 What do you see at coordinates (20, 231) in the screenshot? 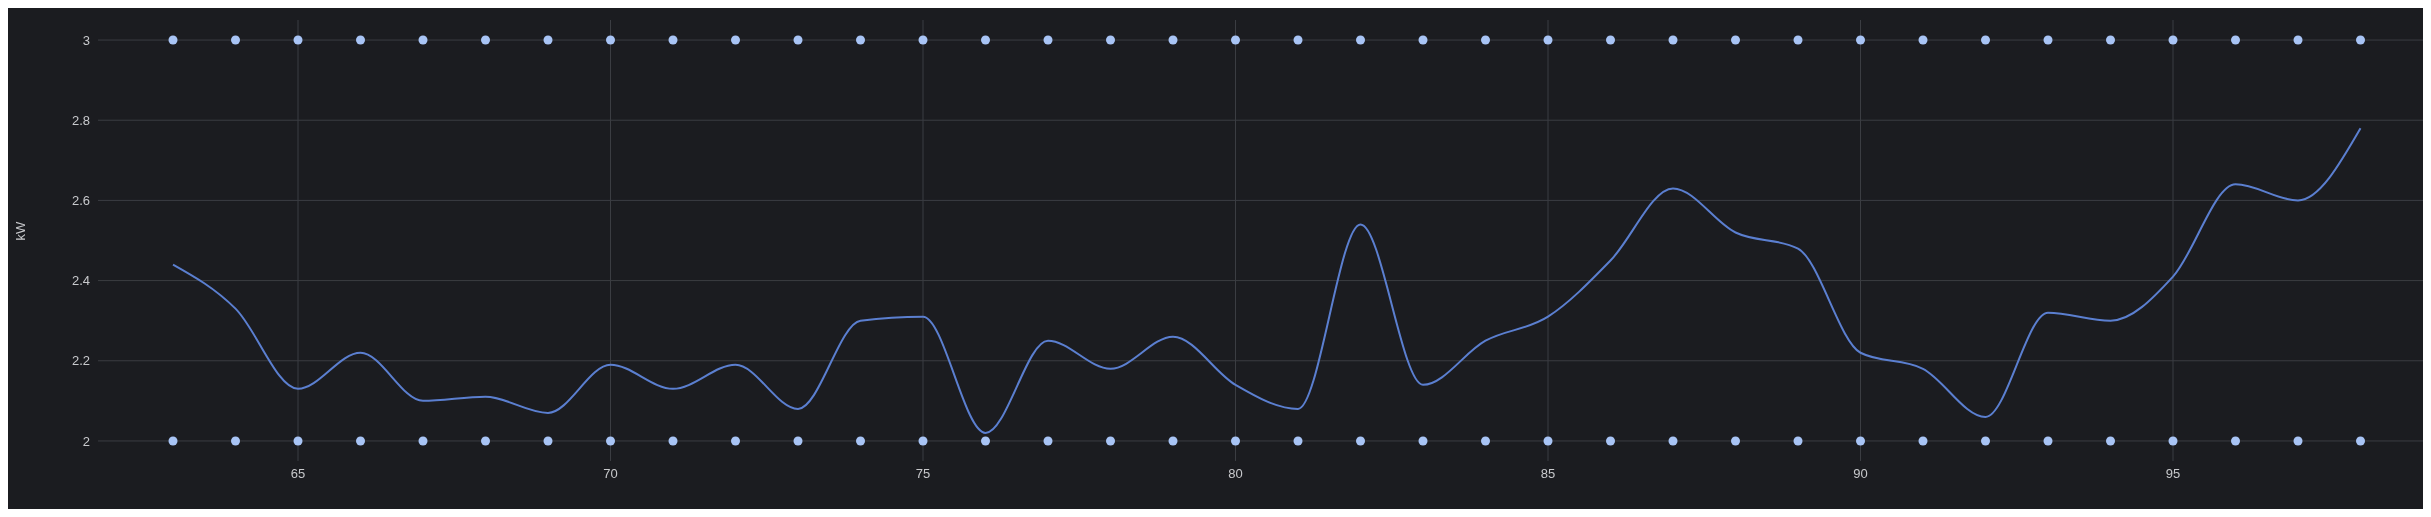
I see `y-axis-title: kW` at bounding box center [20, 231].